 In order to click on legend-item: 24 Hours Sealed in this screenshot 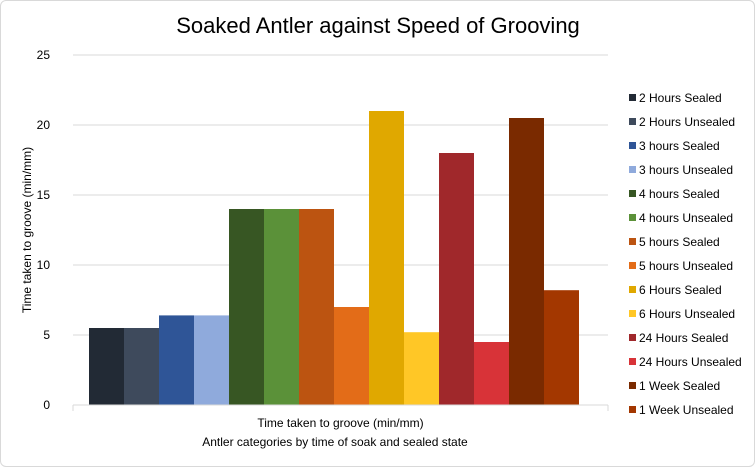, I will do `click(678, 338)`.